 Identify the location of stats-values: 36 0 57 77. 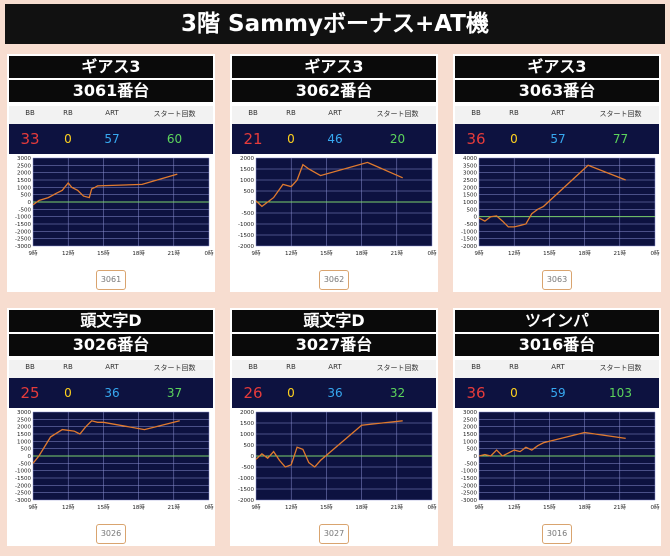
(557, 139).